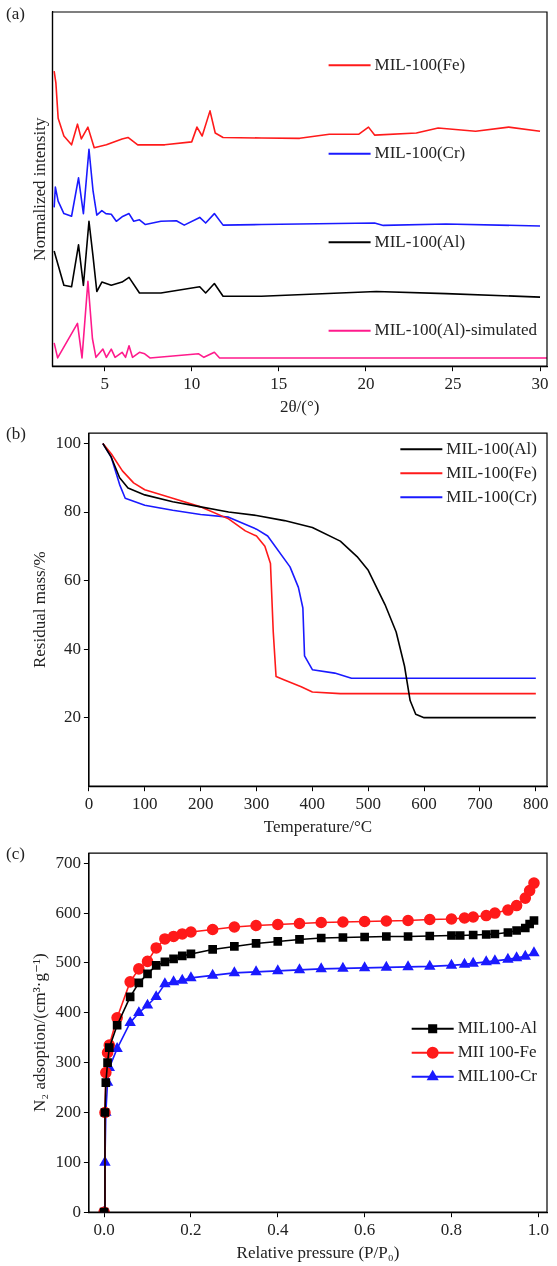 Image resolution: width=557 pixels, height=1266 pixels. I want to click on x-tick-label: 30, so click(540, 383).